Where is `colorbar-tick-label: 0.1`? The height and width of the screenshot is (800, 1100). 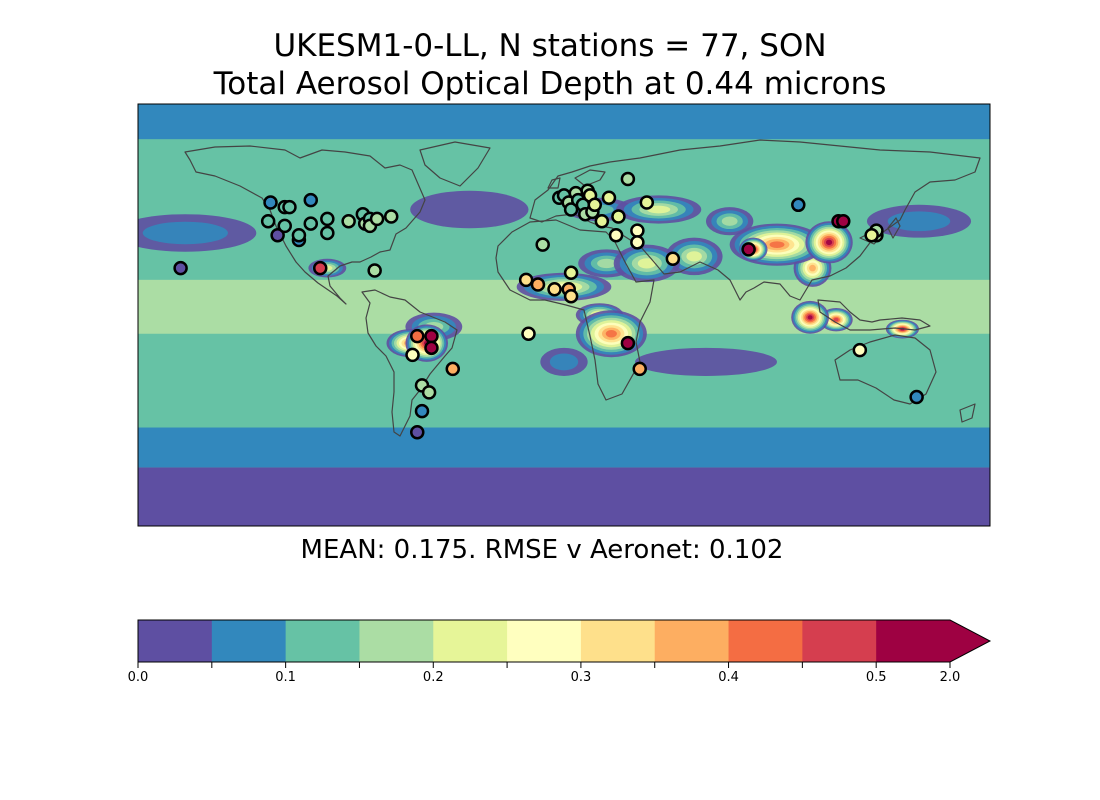
colorbar-tick-label: 0.1 is located at coordinates (285, 677).